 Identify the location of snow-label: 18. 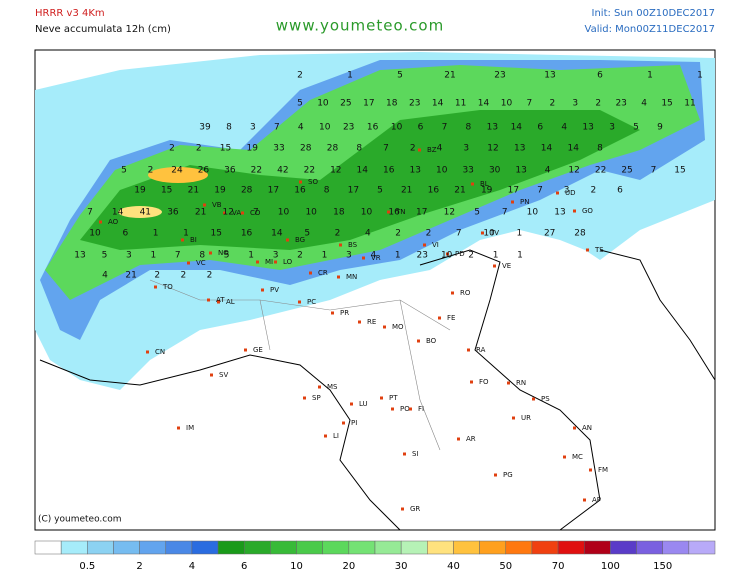
(339, 213).